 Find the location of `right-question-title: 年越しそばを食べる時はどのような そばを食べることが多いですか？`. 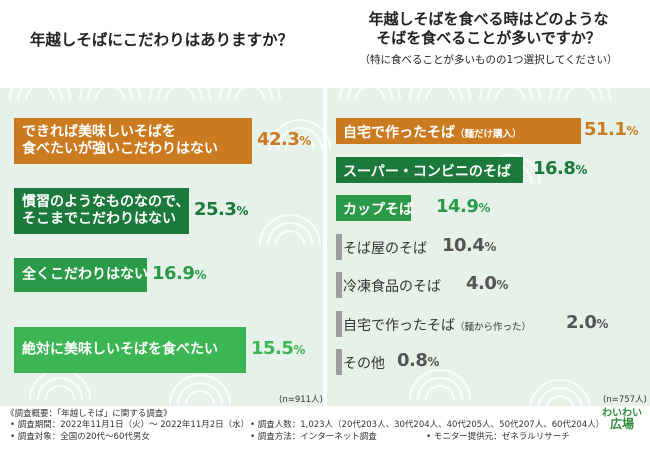

right-question-title: 年越しそばを食べる時はどのような そばを食べることが多いですか？ is located at coordinates (488, 29).